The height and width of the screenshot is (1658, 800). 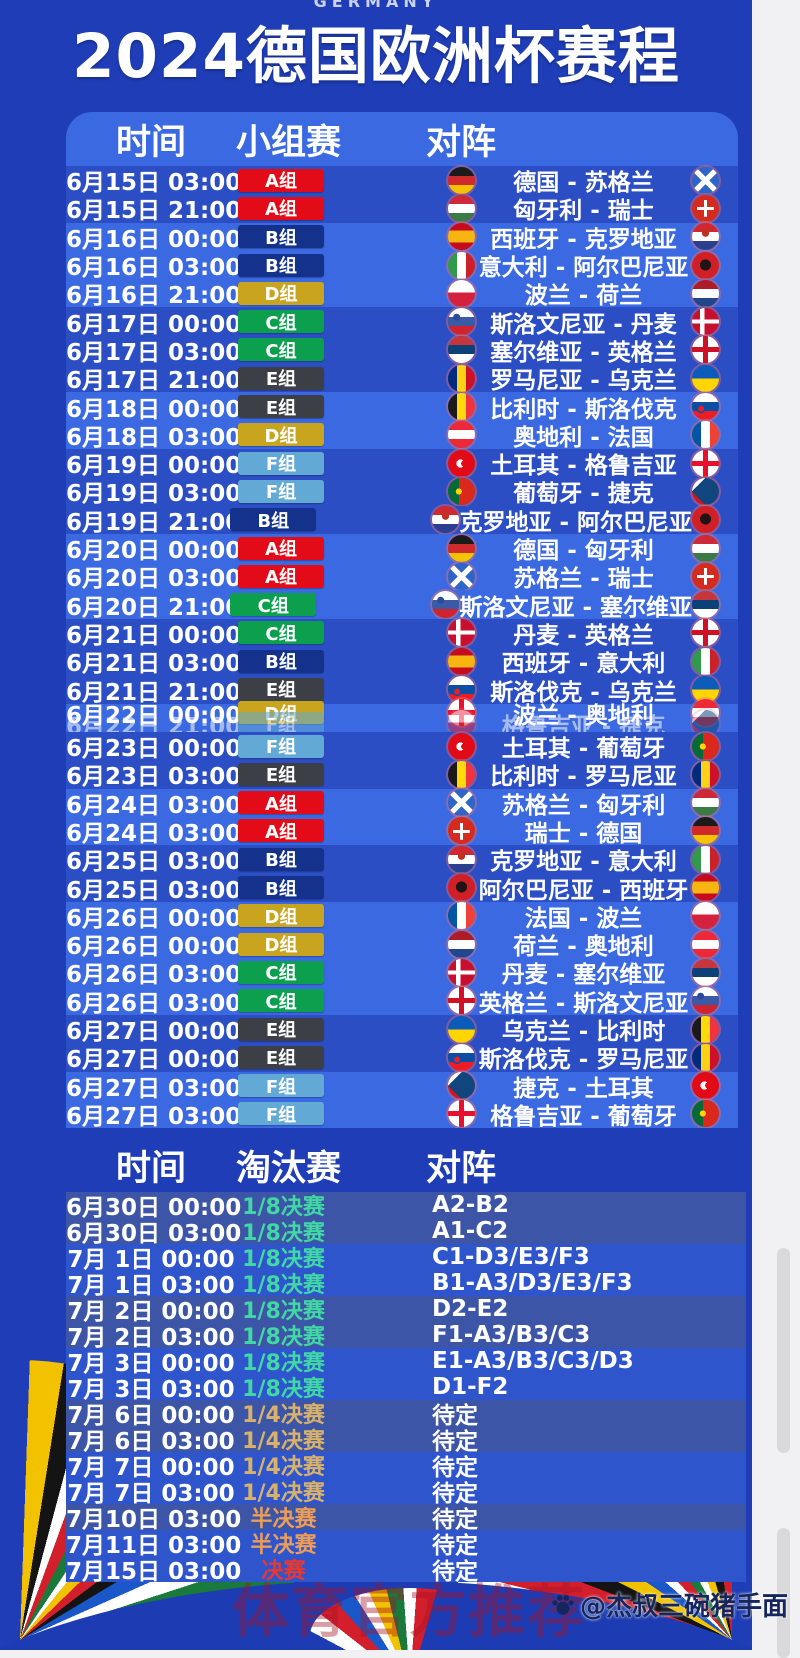 I want to click on match-date: 6月15日 03:00, so click(x=154, y=183).